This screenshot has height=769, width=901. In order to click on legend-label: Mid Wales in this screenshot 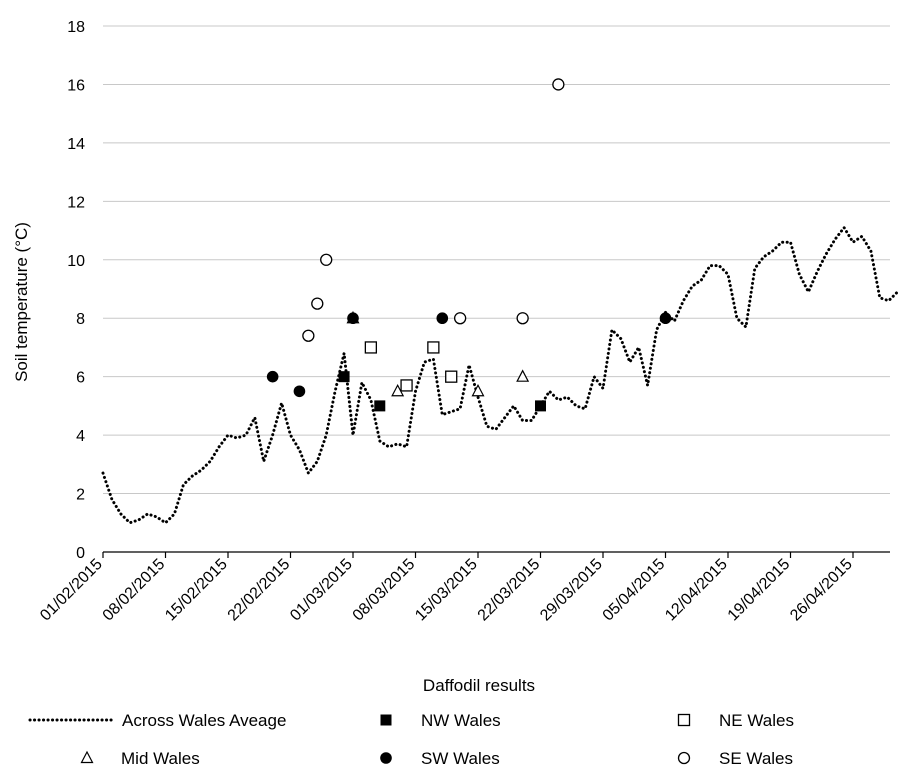, I will do `click(160, 758)`.